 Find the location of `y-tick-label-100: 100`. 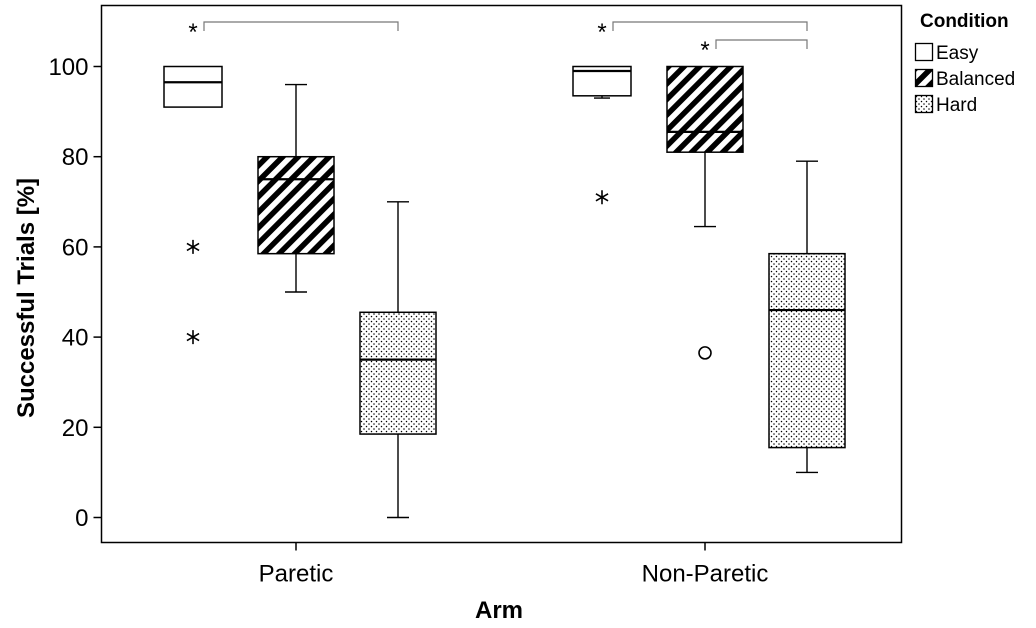

y-tick-label-100: 100 is located at coordinates (68, 67).